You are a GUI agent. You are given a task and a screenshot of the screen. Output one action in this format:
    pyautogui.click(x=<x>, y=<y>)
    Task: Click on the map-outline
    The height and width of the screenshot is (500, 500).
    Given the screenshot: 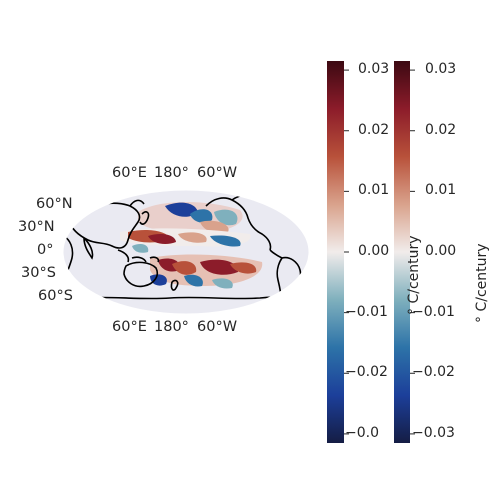 What is the action you would take?
    pyautogui.click(x=186, y=252)
    